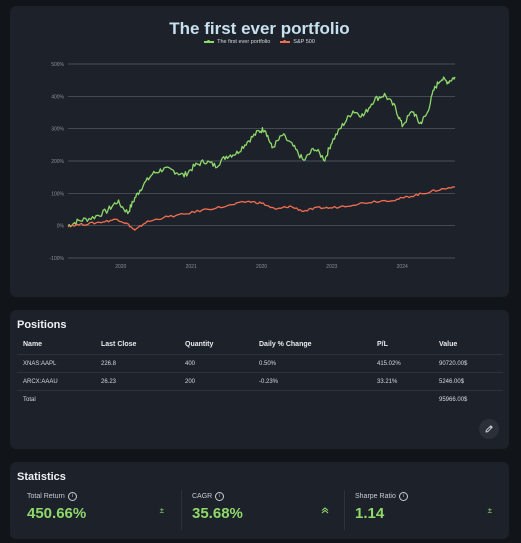 Image resolution: width=521 pixels, height=543 pixels. Describe the element at coordinates (57, 130) in the screenshot. I see `y-tick-label: 300%` at that location.